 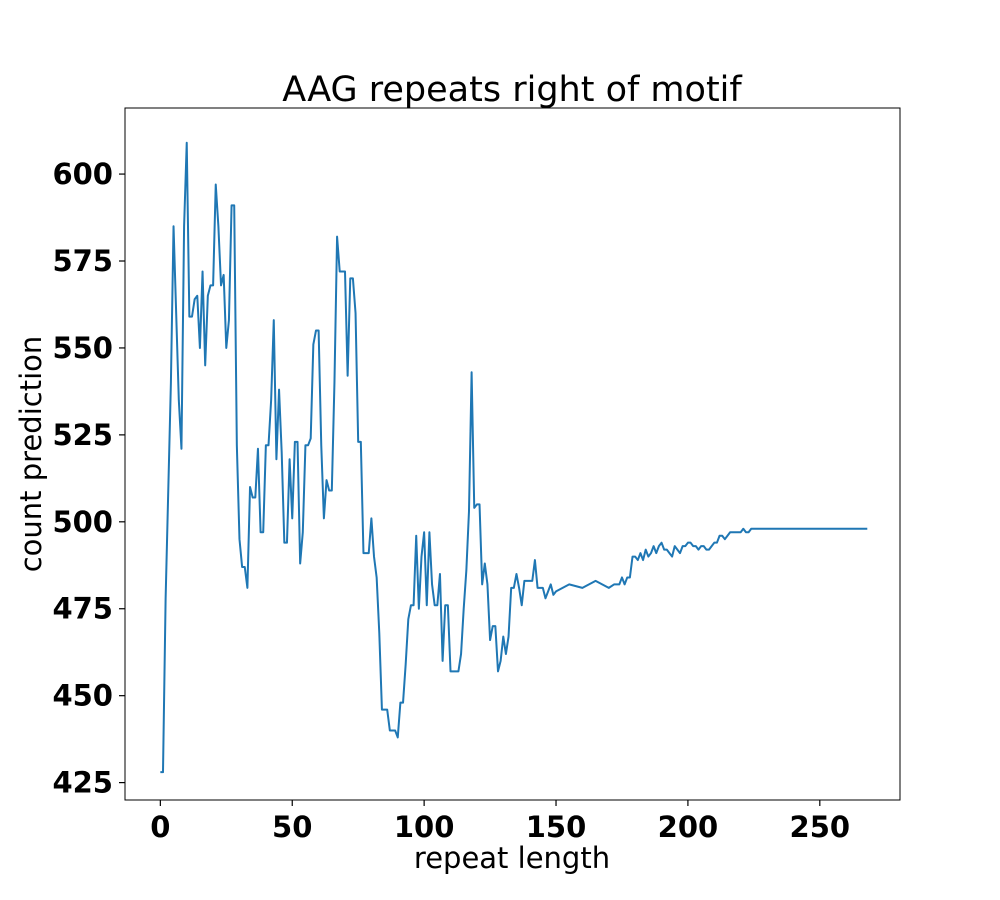 I want to click on y-tick-label: 550, so click(x=82, y=348).